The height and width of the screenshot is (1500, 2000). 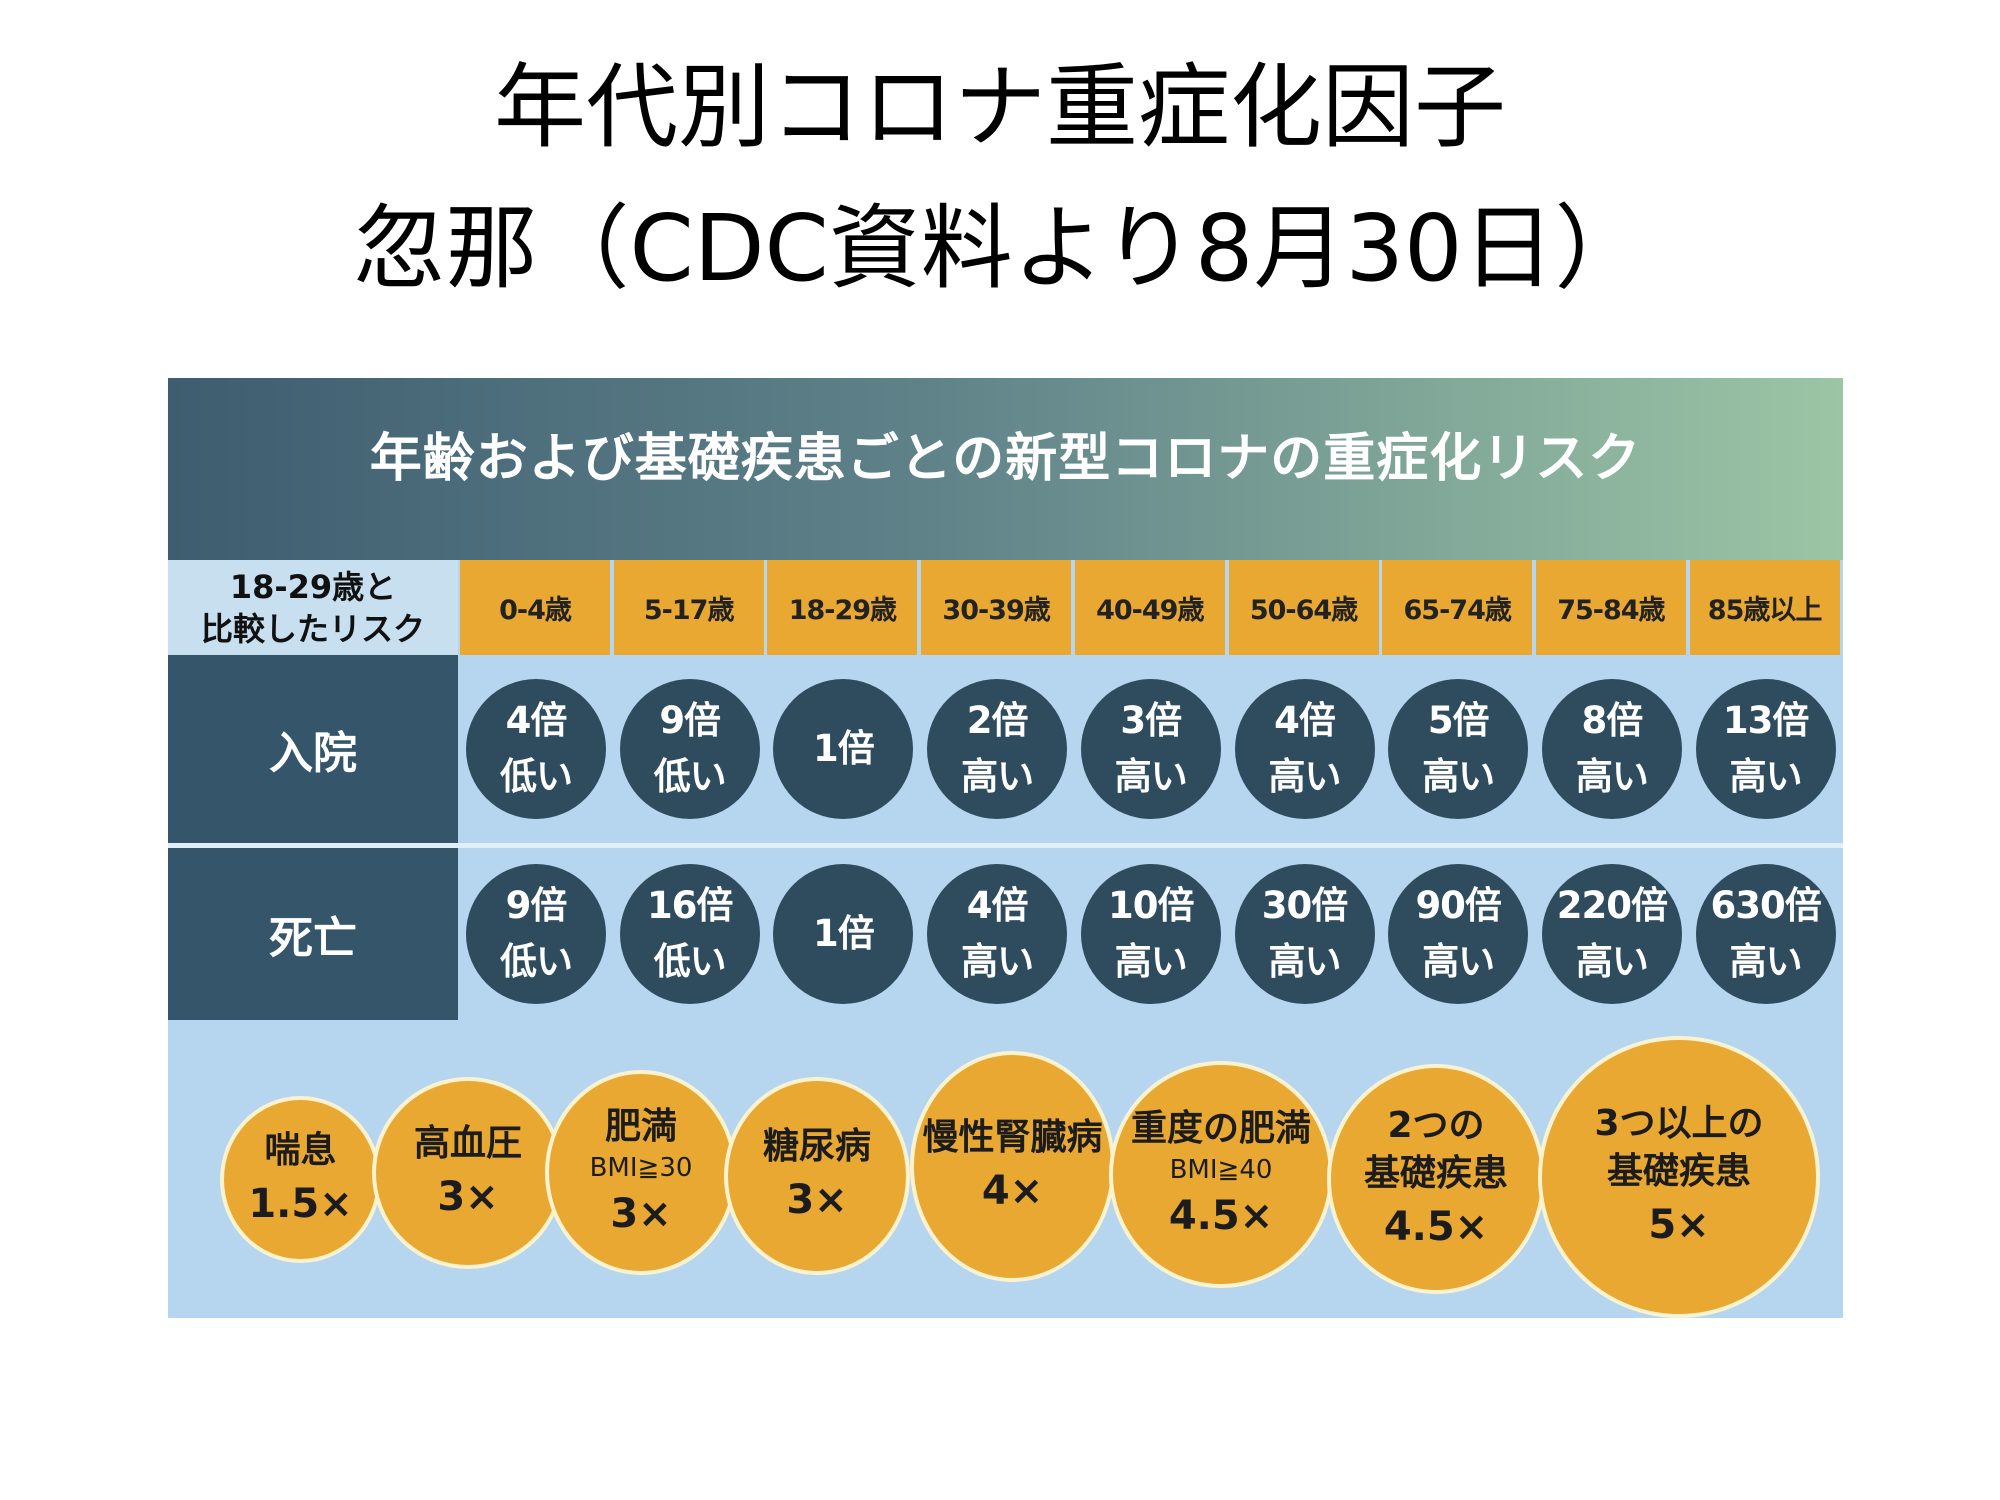 I want to click on condition-name: 慢性腎臓病, so click(x=1012, y=1137).